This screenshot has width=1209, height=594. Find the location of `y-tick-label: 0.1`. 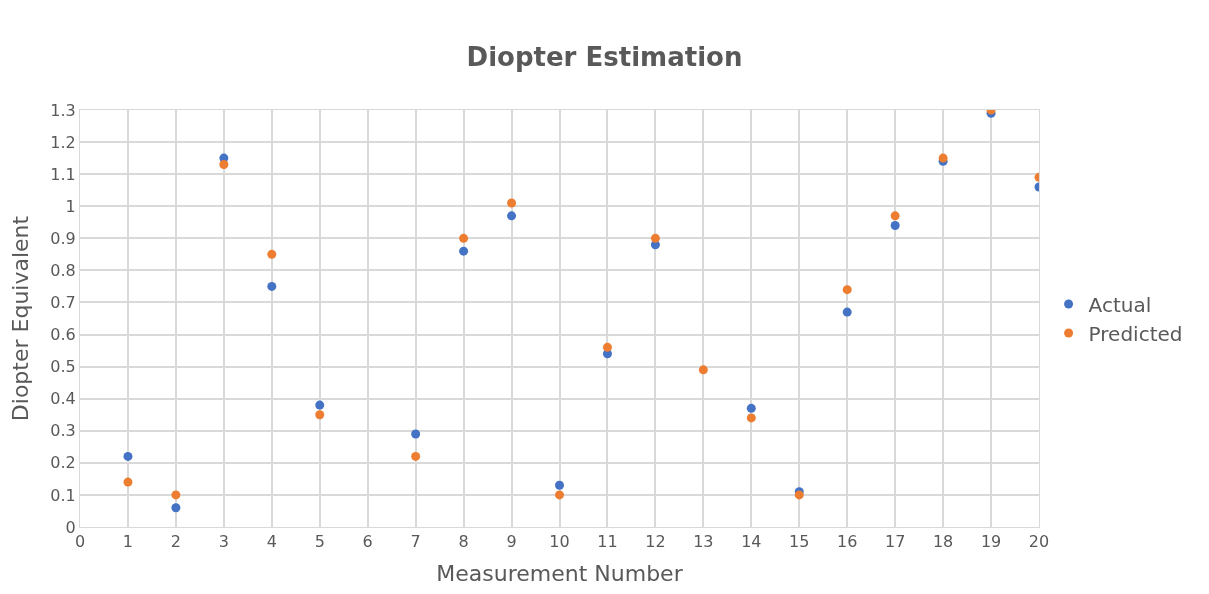

y-tick-label: 0.1 is located at coordinates (63, 495).